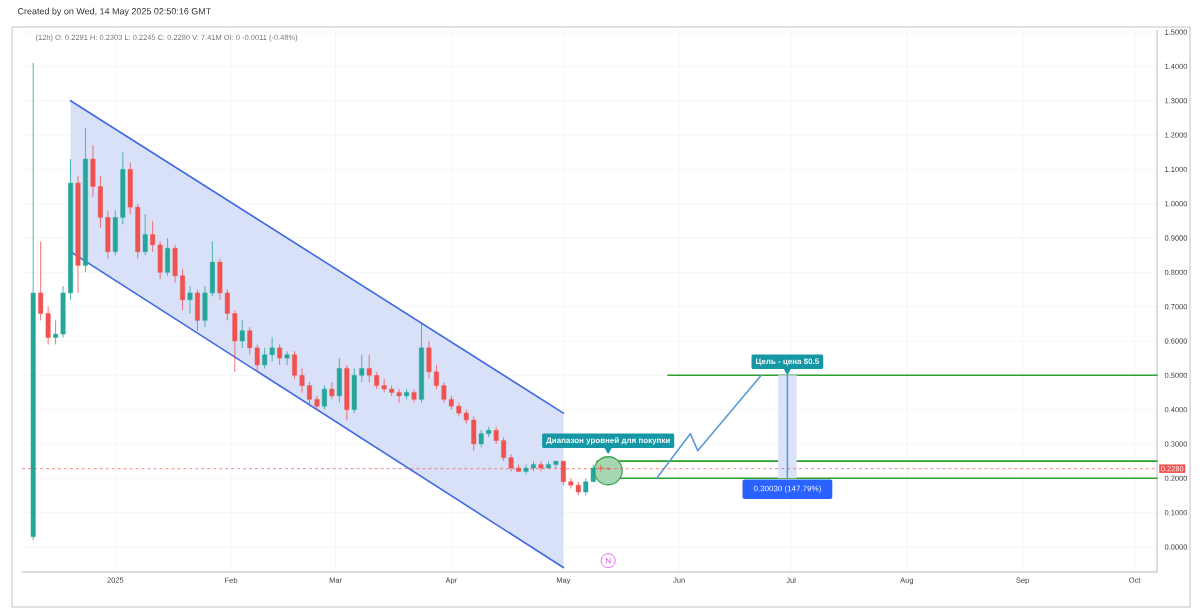 Image resolution: width=1200 pixels, height=615 pixels. I want to click on chart-title: Created by on Wed, 14 May 2025 02:50:16 GMT, so click(114, 12).